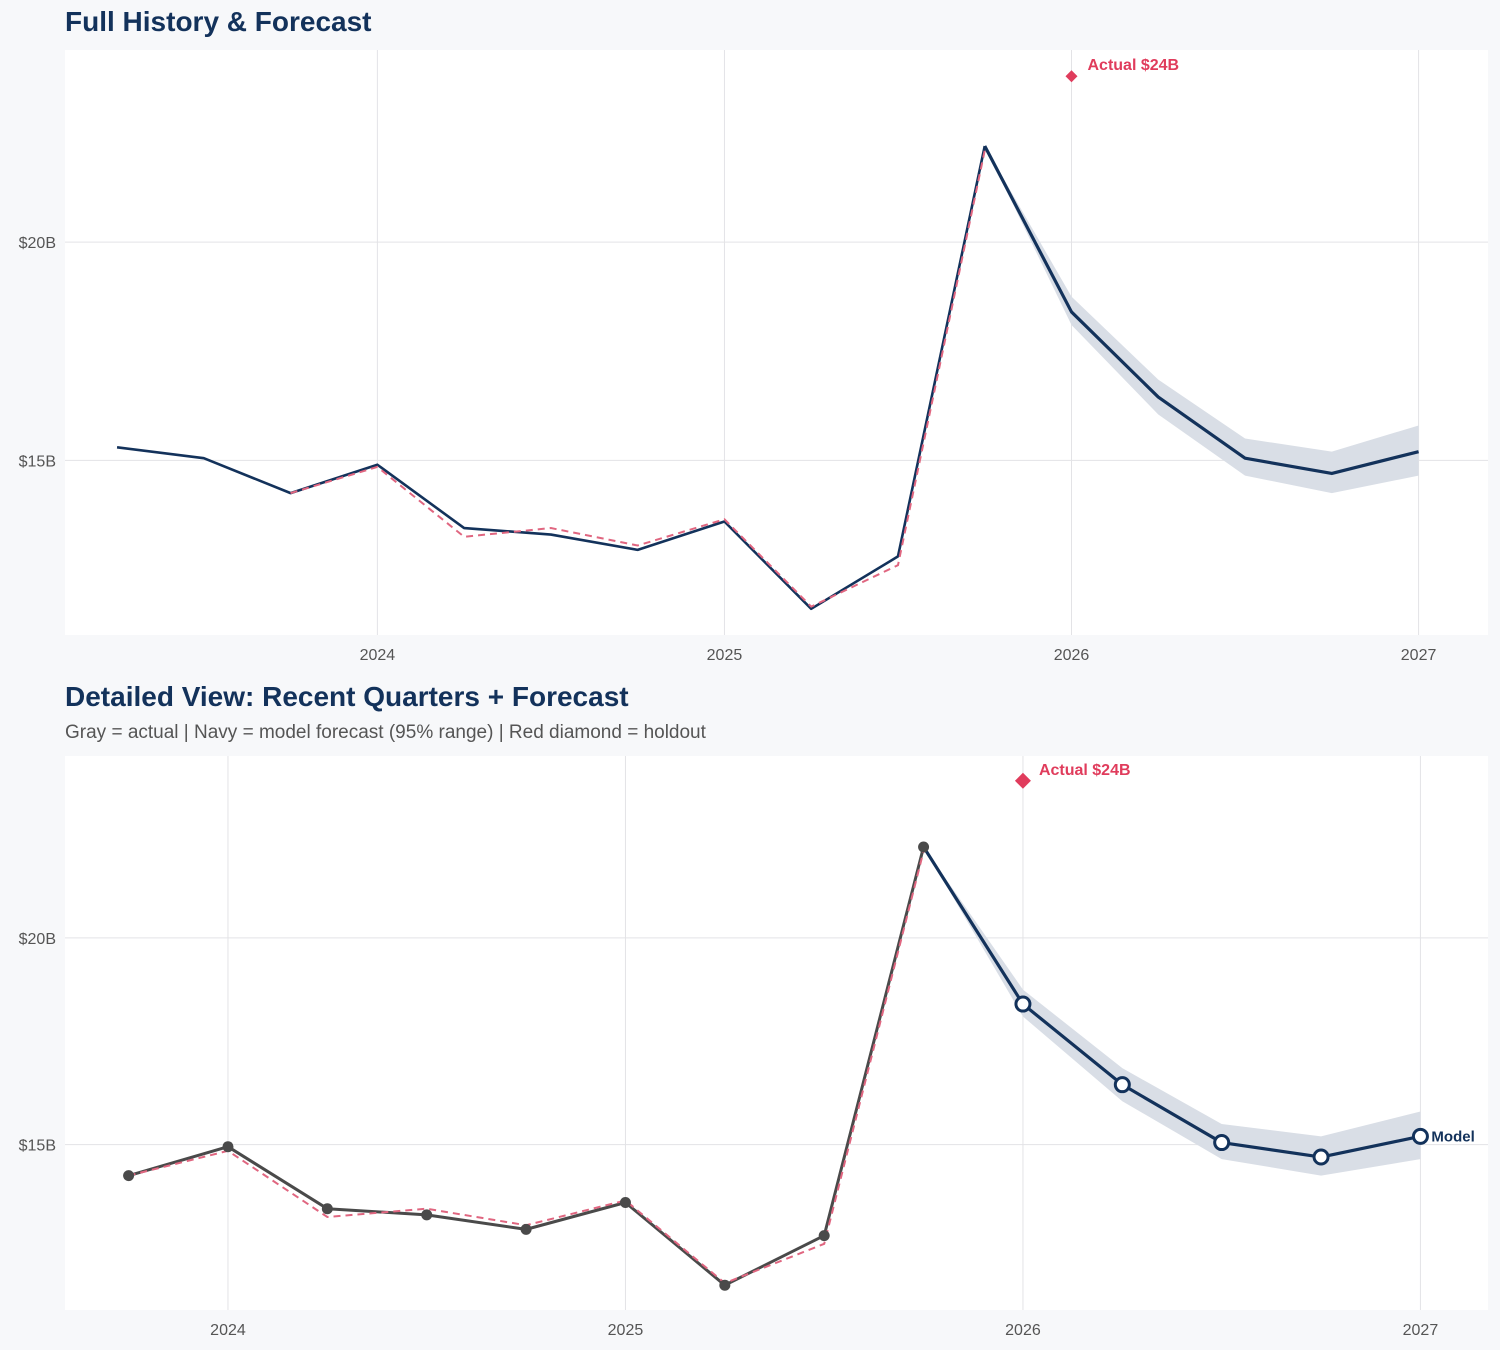 The width and height of the screenshot is (1500, 1350). Describe the element at coordinates (1134, 65) in the screenshot. I see `chart1-holdout-annotation: Actual $24B` at that location.